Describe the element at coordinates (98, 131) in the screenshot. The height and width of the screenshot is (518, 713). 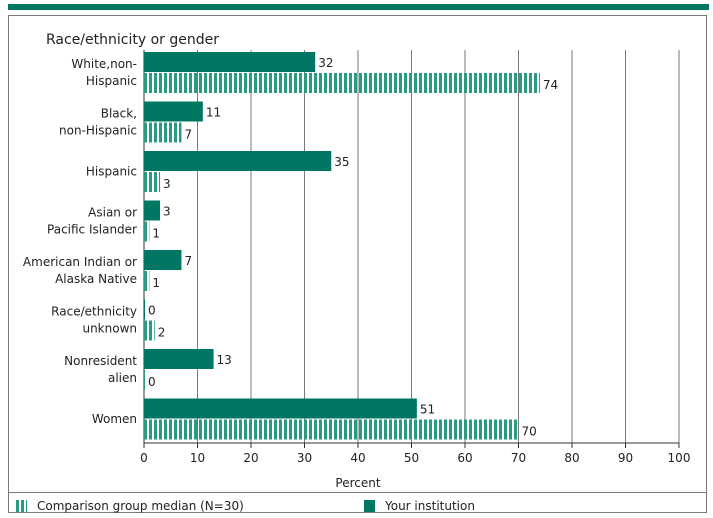
I see `category-label: non-Hispanic` at that location.